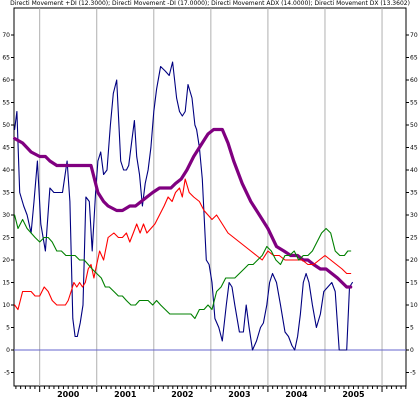 This screenshot has width=420, height=400. What do you see at coordinates (6, 260) in the screenshot?
I see `y-tick-label-left: 20` at bounding box center [6, 260].